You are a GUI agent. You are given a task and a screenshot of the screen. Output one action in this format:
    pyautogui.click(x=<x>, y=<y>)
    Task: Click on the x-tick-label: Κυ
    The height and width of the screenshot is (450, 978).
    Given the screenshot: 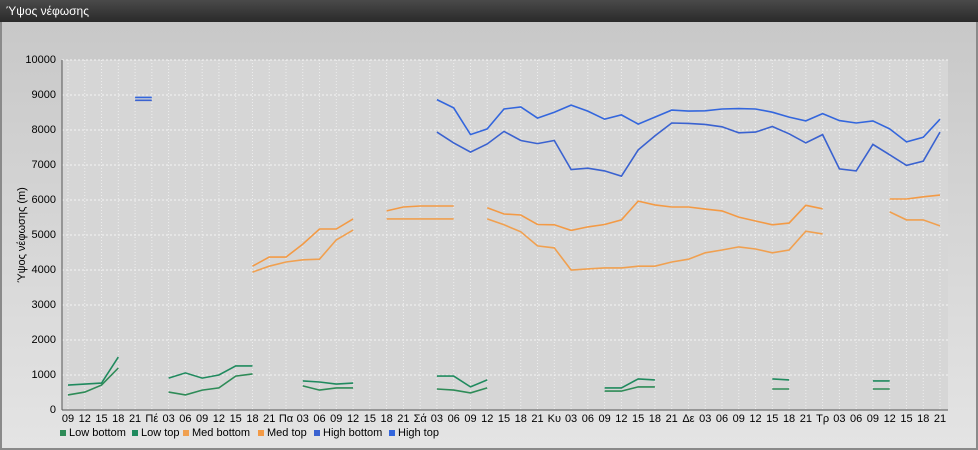 What is the action you would take?
    pyautogui.click(x=554, y=419)
    